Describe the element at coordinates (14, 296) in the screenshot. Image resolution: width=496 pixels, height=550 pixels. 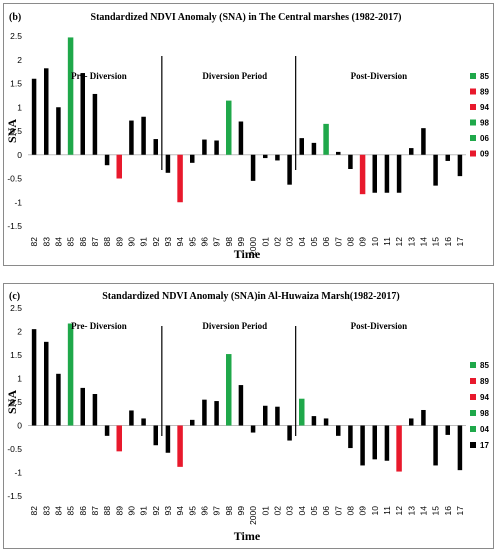
I see `panel-label: (c)` at that location.